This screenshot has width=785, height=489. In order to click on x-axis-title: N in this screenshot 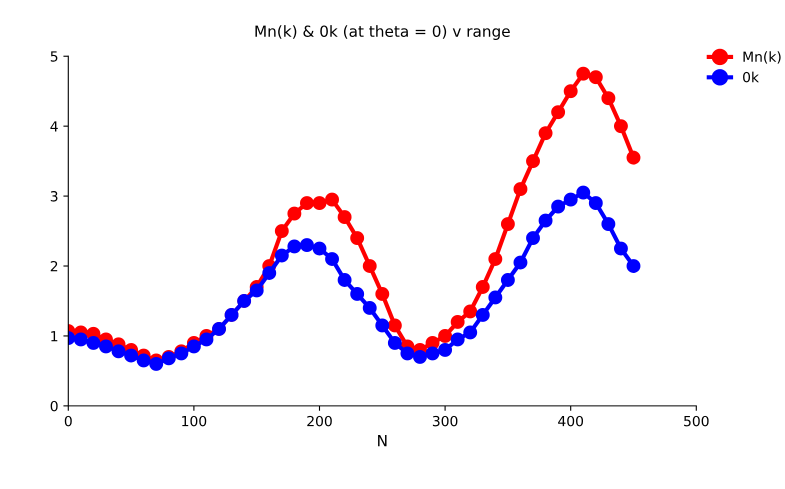, I will do `click(382, 440)`.